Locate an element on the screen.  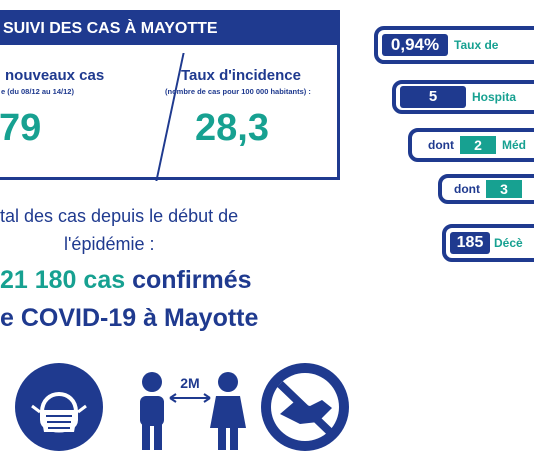
new-cases-value: 79 is located at coordinates (21, 128).